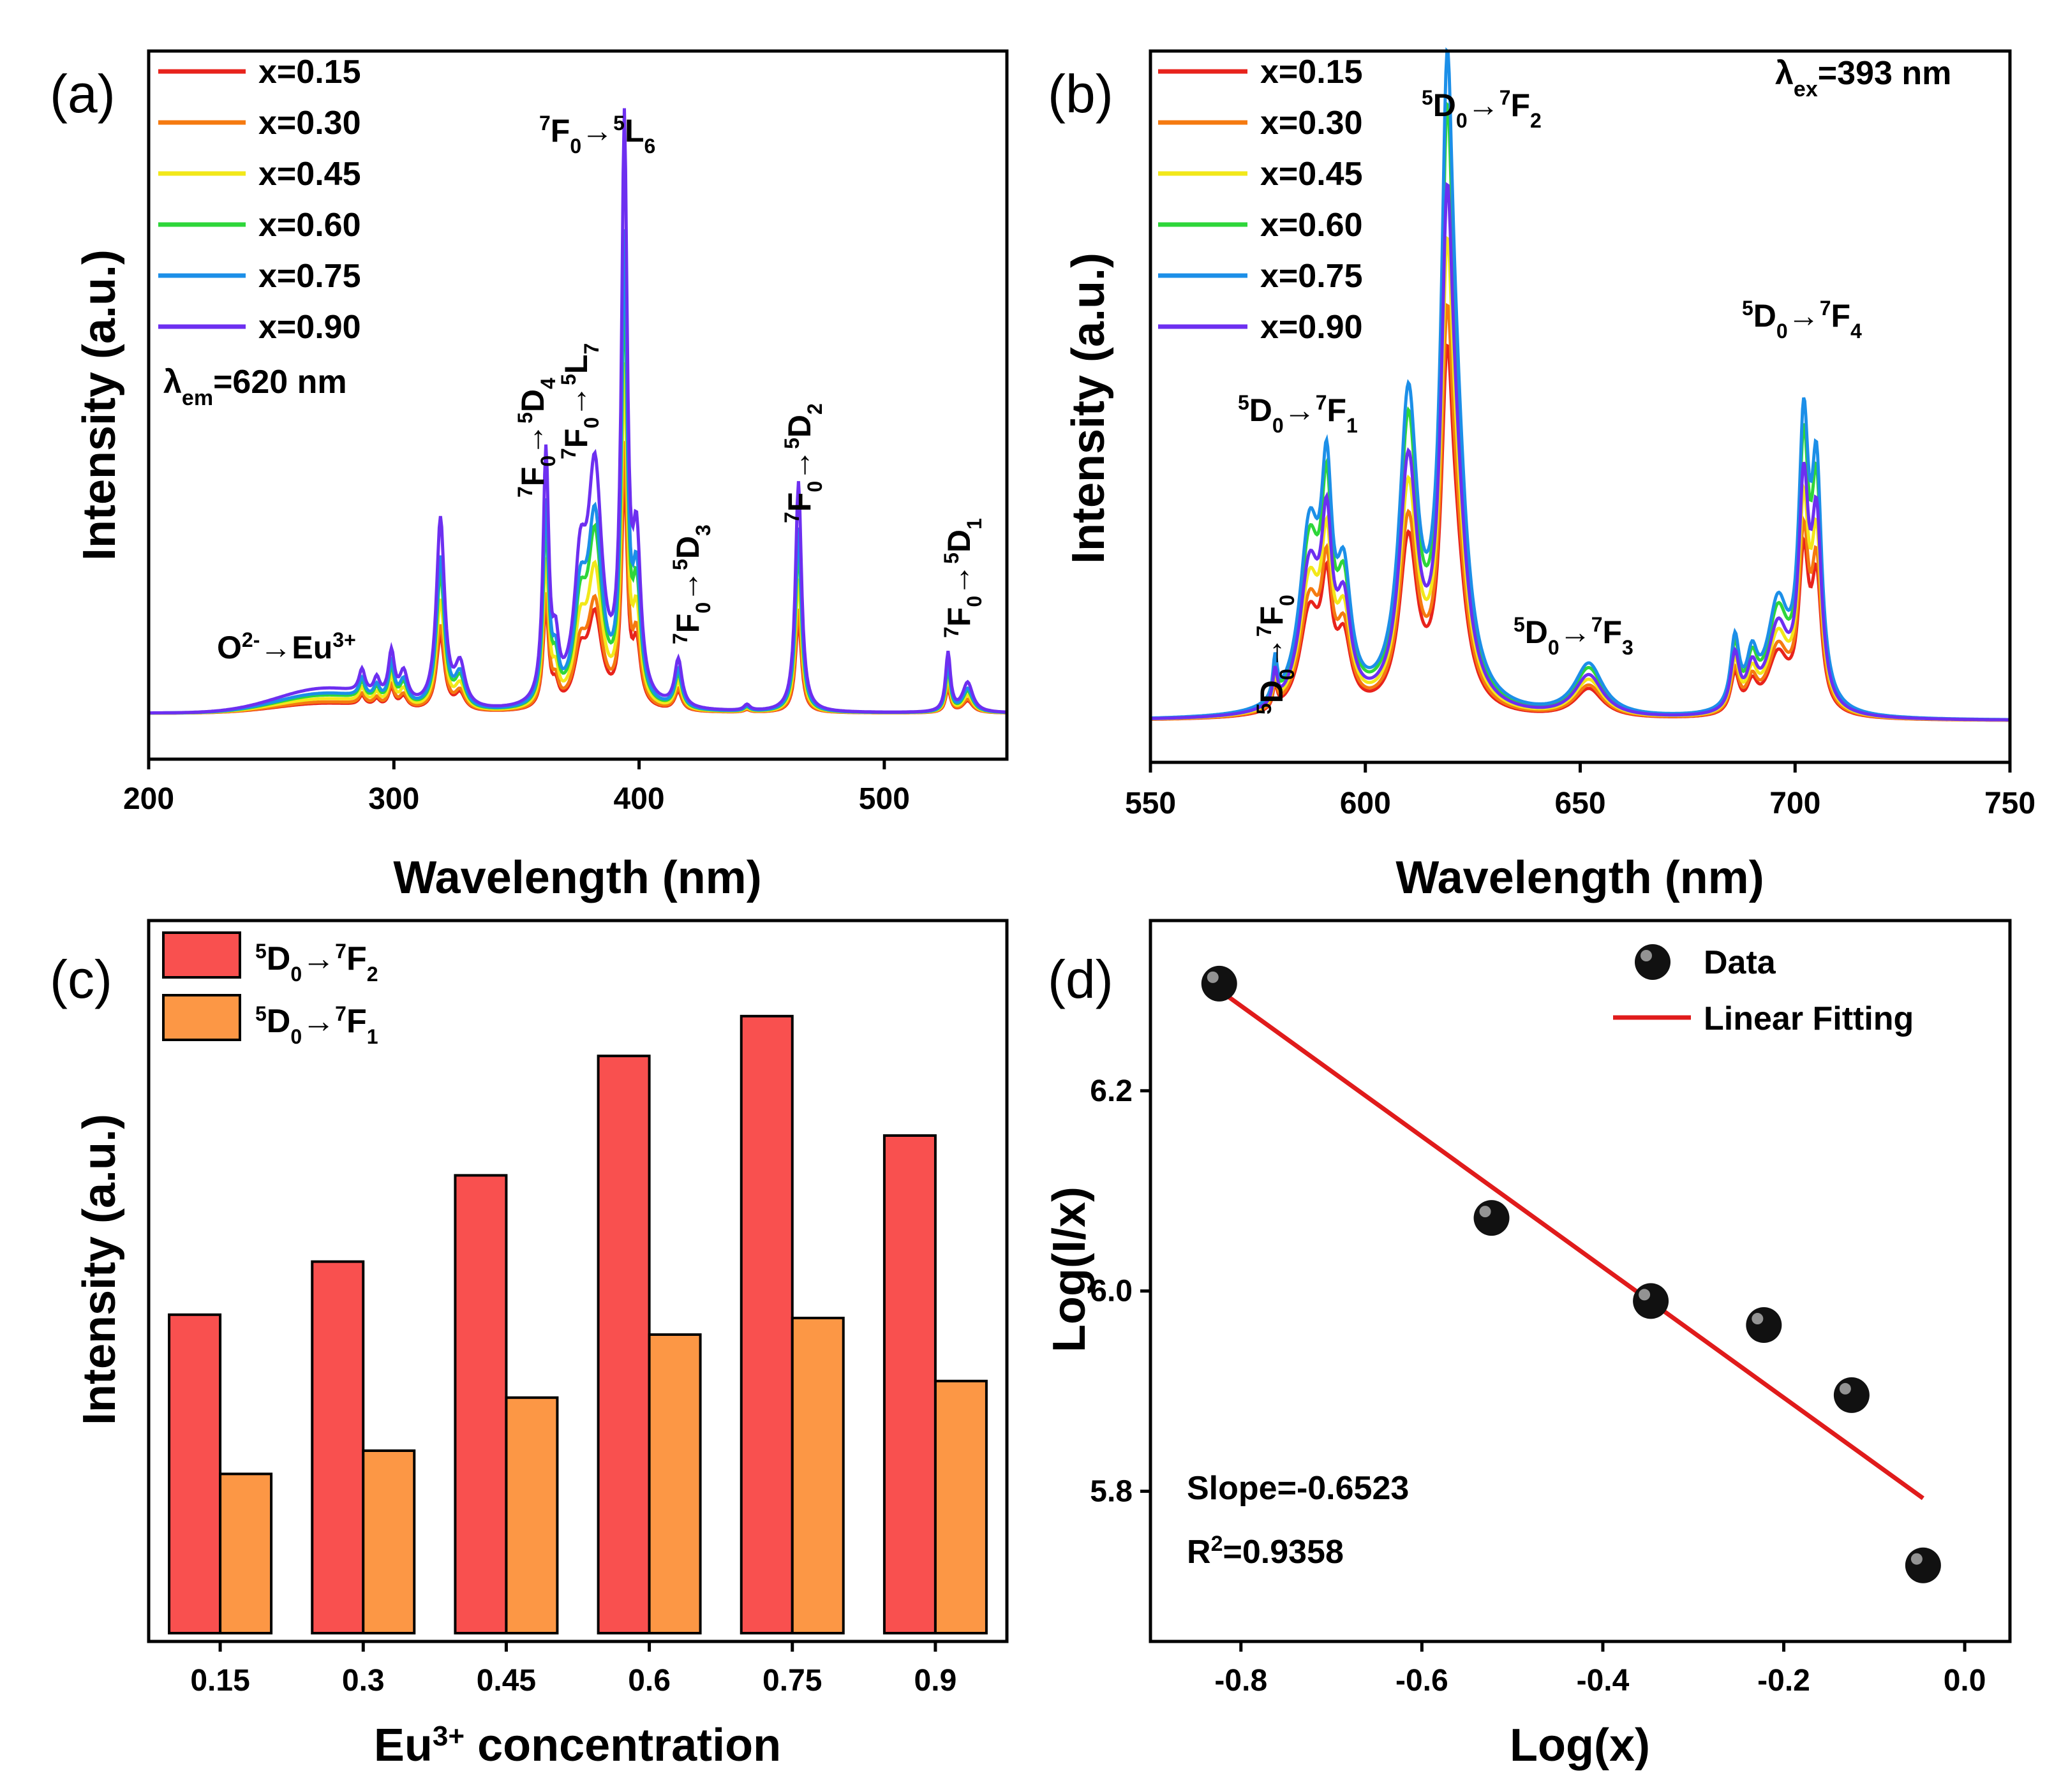 The image size is (2061, 1792). What do you see at coordinates (1603, 1681) in the screenshot?
I see `panel-d-x-tick-label: -0.4` at bounding box center [1603, 1681].